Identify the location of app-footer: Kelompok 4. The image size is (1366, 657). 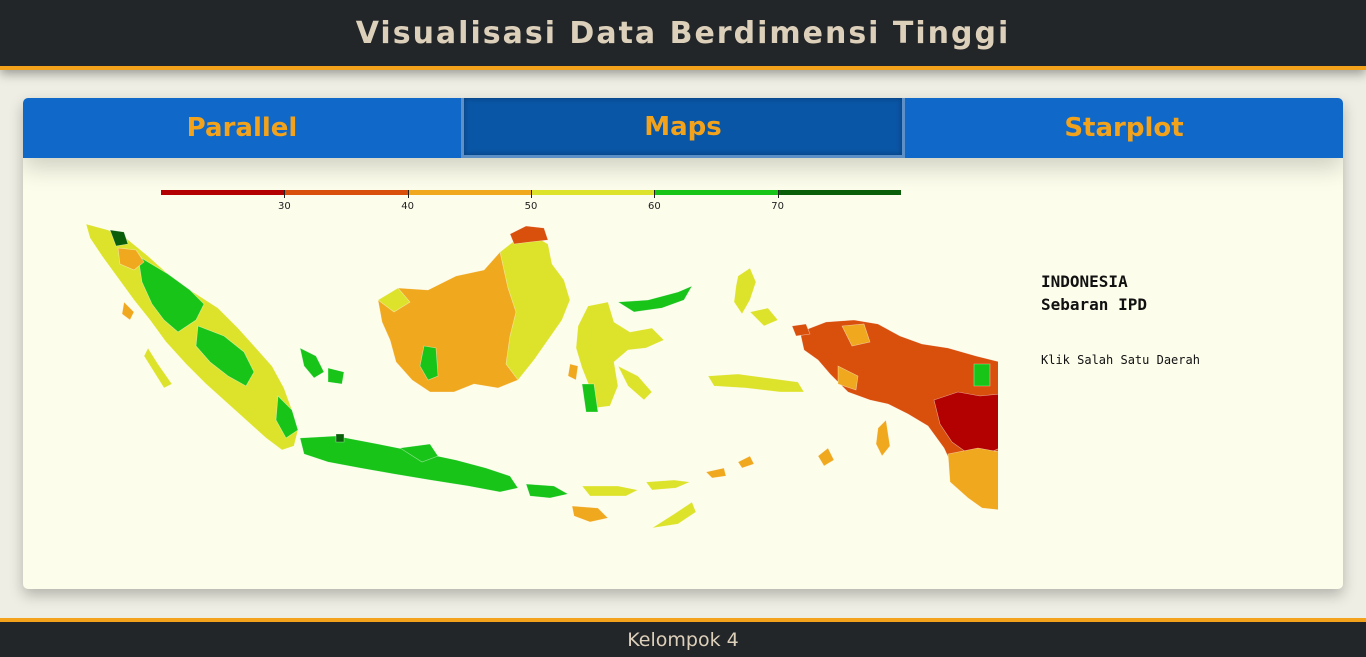
(683, 637).